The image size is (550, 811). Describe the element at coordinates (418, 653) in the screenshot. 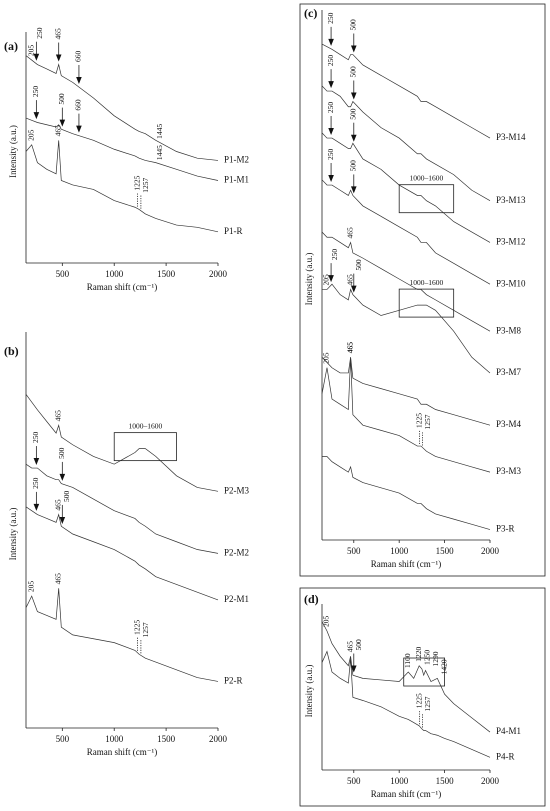

I see `peak-label: 1220` at that location.